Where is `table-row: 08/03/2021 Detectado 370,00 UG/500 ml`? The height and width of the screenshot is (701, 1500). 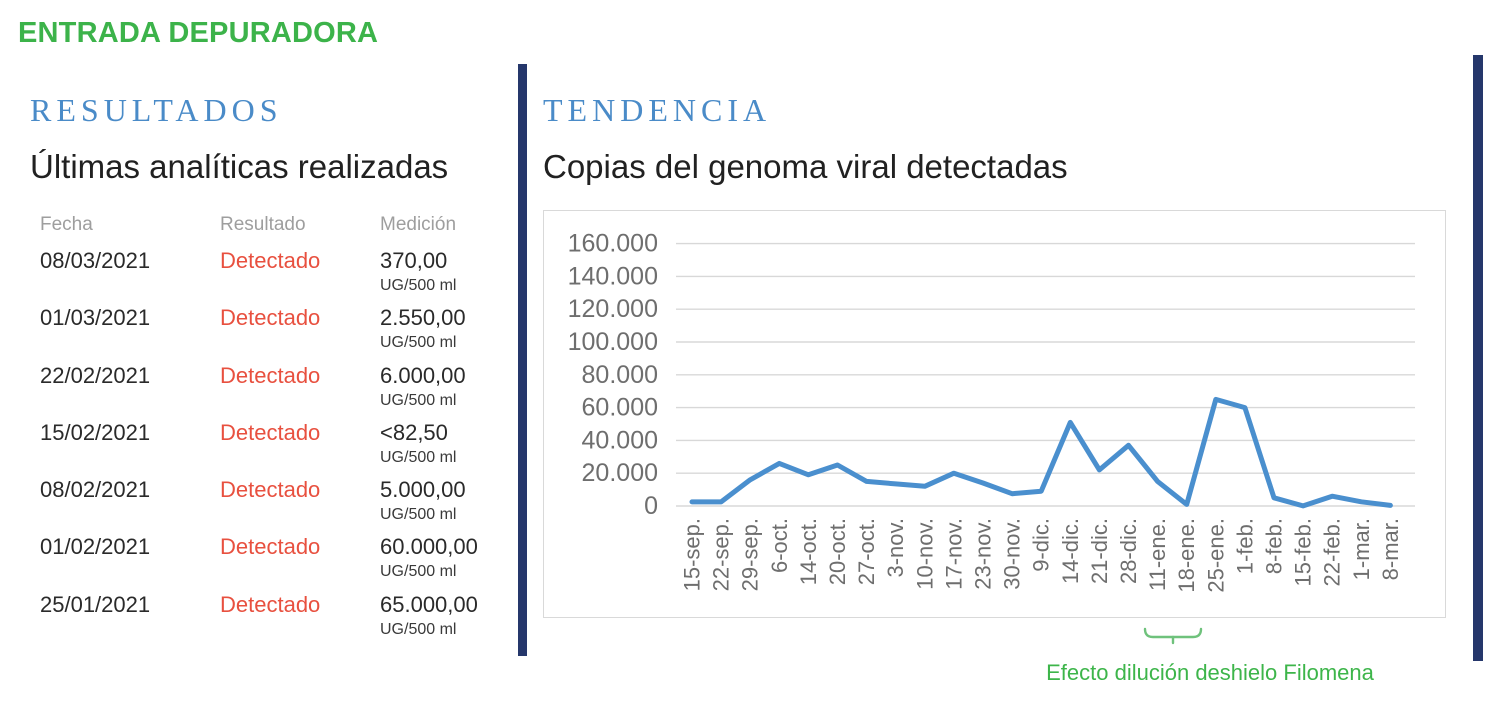
table-row: 08/03/2021 Detectado 370,00 UG/500 ml is located at coordinates (270, 276).